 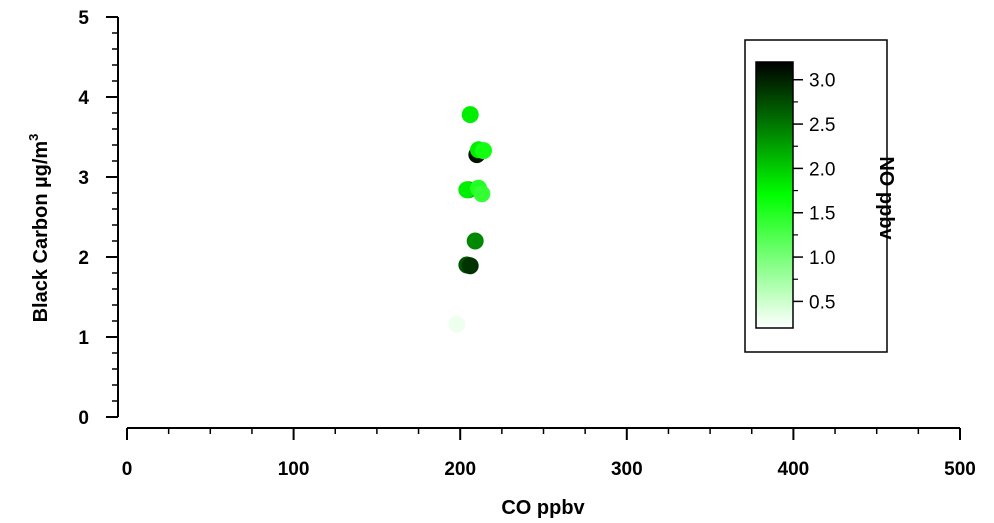 I want to click on x-axis-ticks: 0 100 200 300 400 500, so click(x=549, y=454).